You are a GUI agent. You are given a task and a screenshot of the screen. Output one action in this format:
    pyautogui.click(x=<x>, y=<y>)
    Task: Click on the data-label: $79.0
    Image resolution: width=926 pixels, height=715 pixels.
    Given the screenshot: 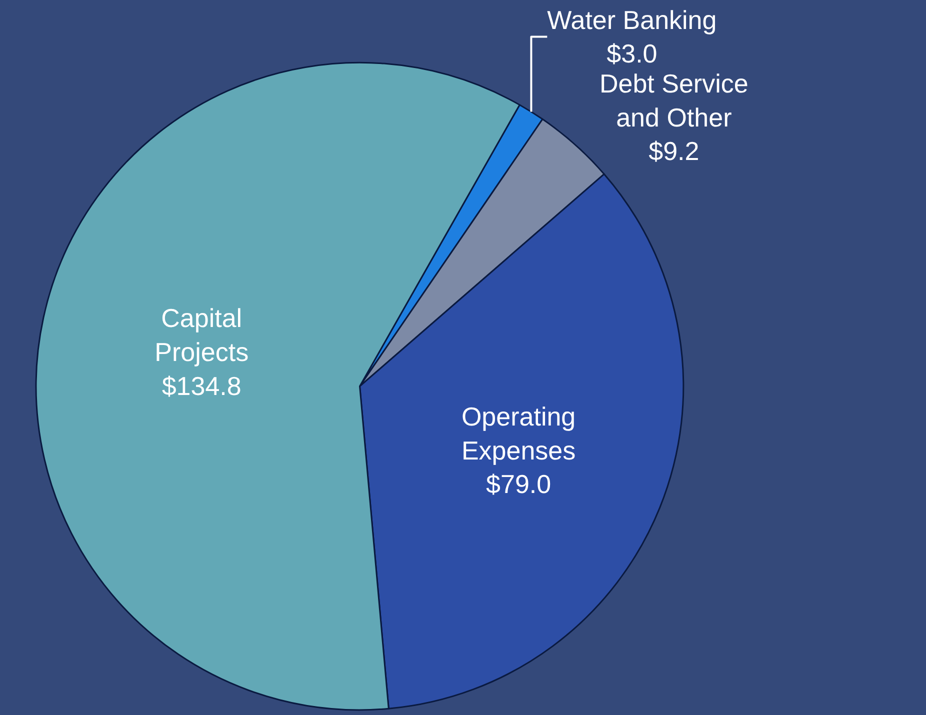 What is the action you would take?
    pyautogui.click(x=519, y=484)
    